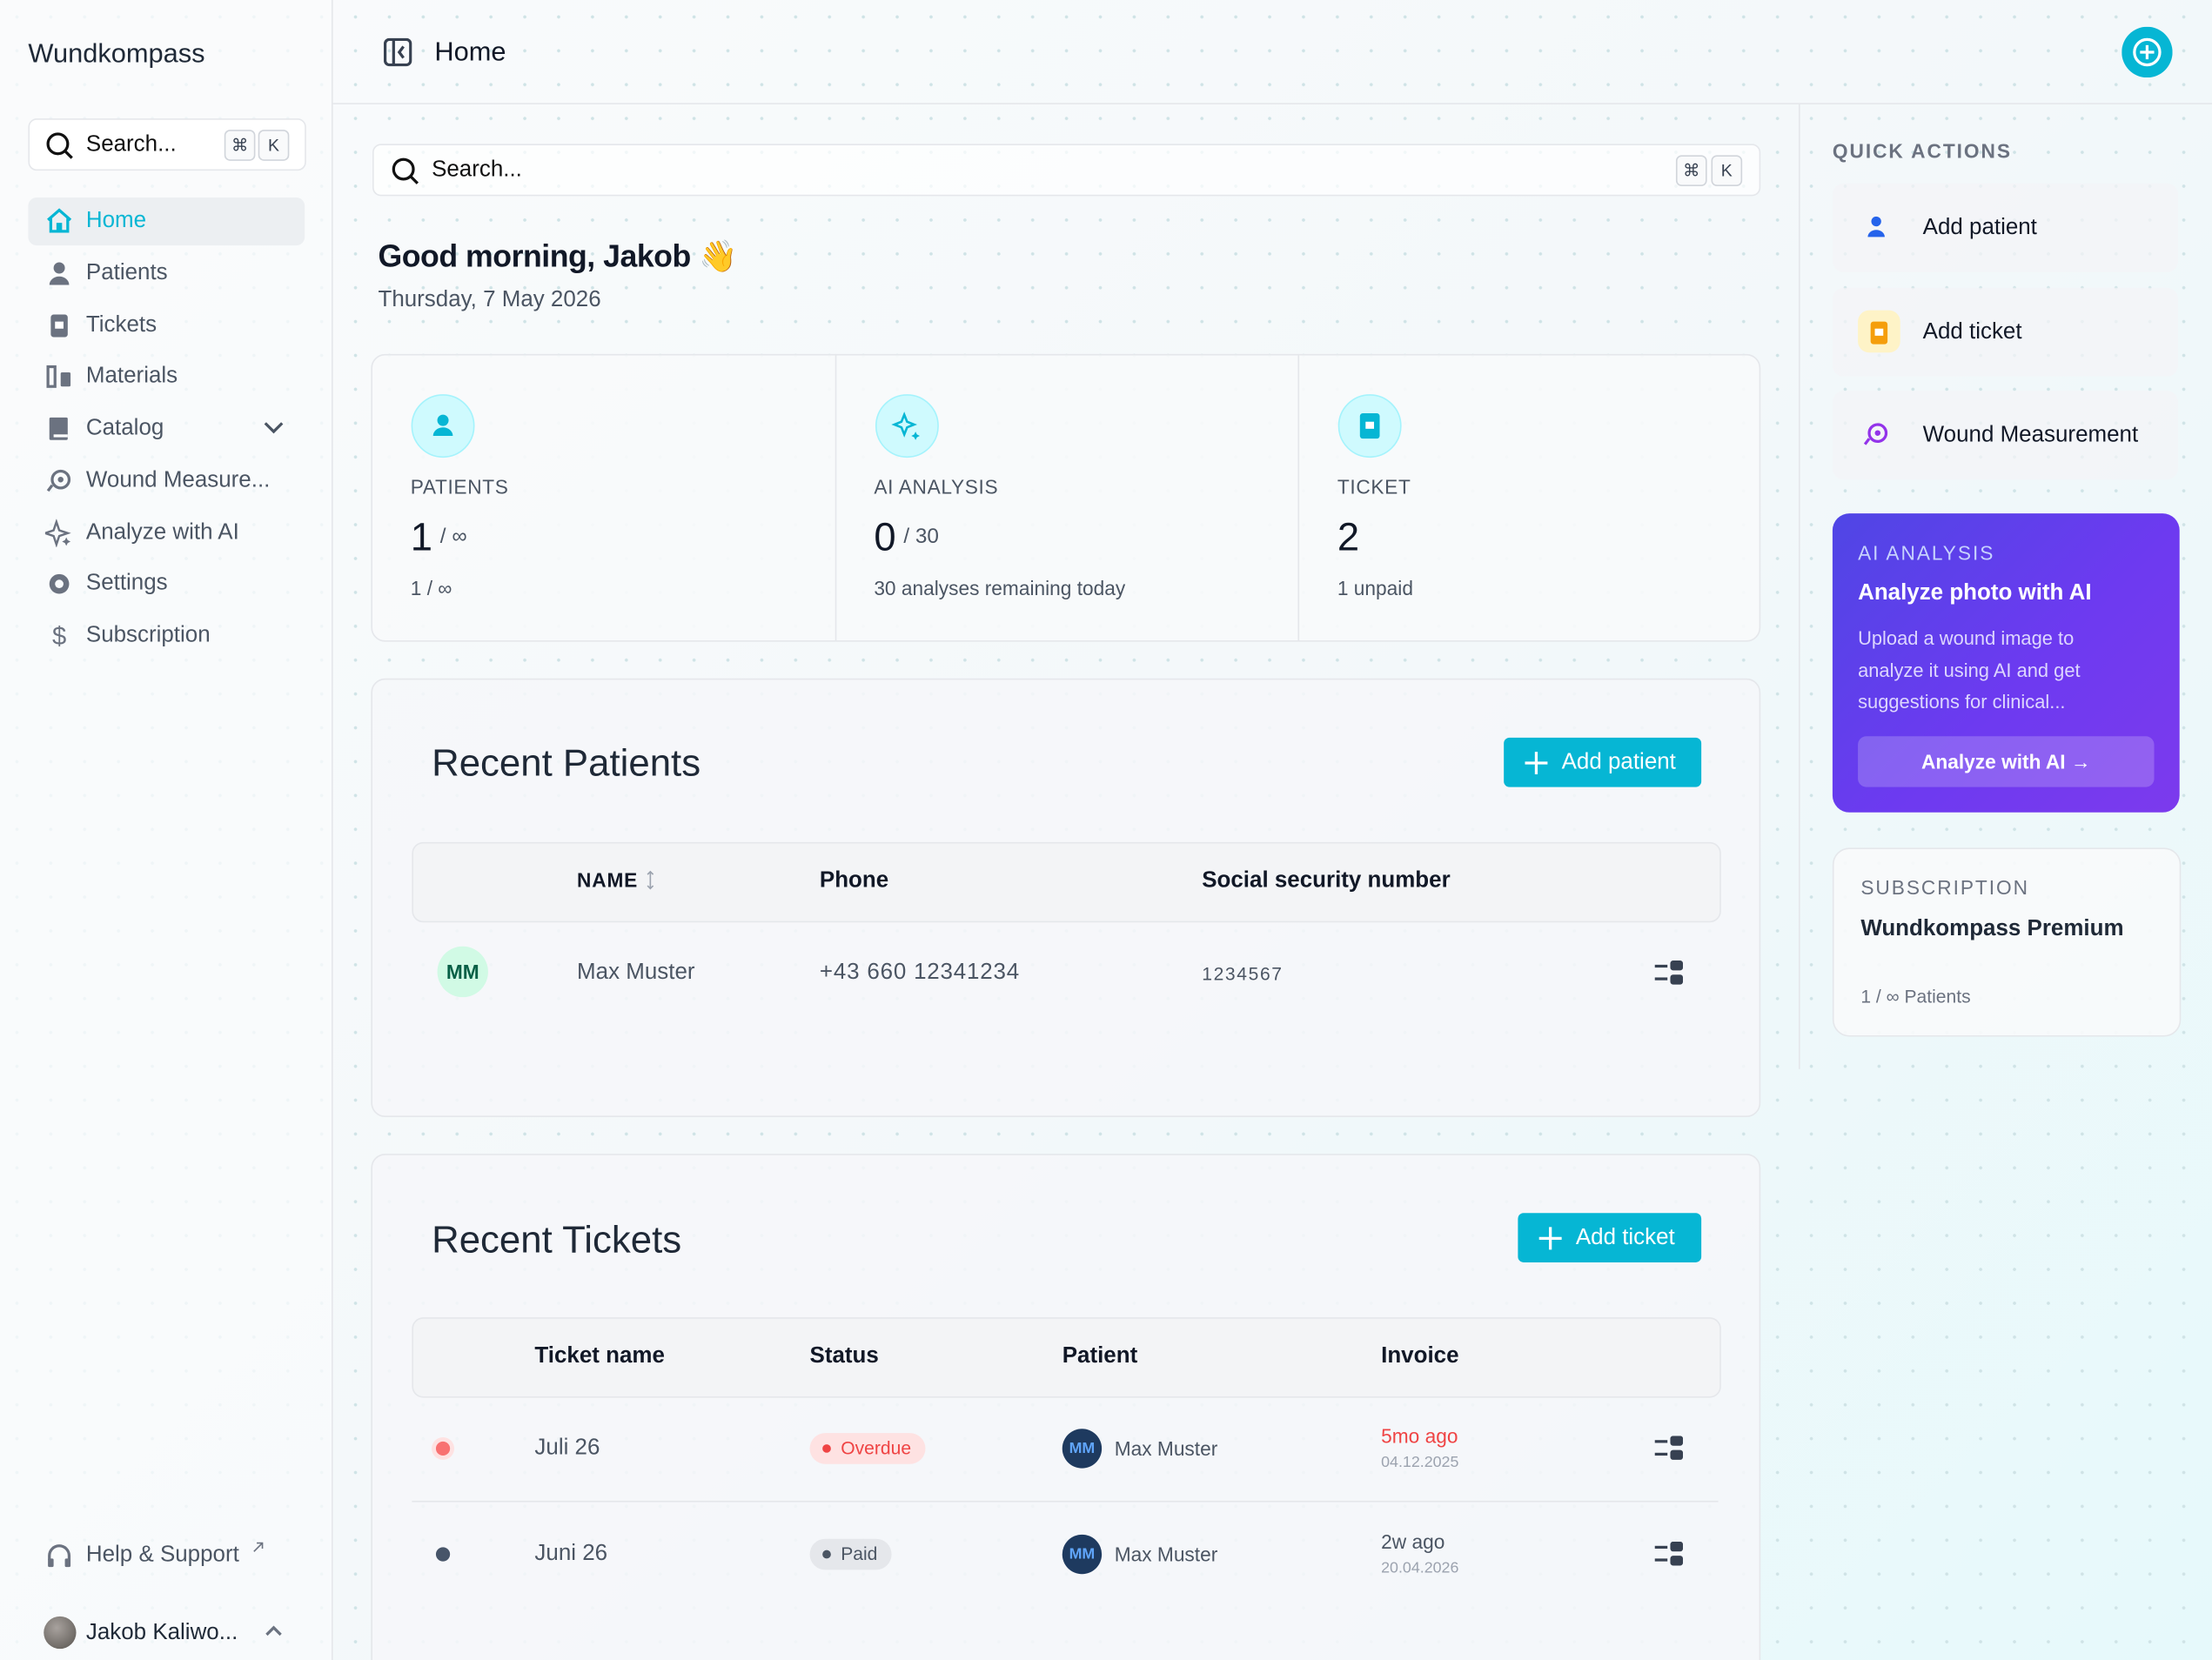 This screenshot has width=2212, height=1660. Describe the element at coordinates (1419, 1436) in the screenshot. I see `invoice-relative: 5mo ago` at that location.